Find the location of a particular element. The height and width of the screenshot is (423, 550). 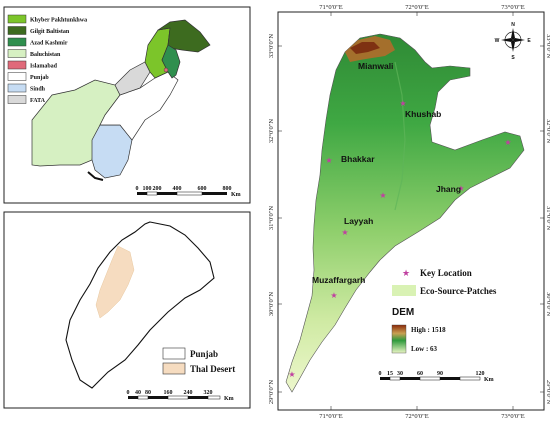

scale-tick-label: 400 is located at coordinates (177, 189).